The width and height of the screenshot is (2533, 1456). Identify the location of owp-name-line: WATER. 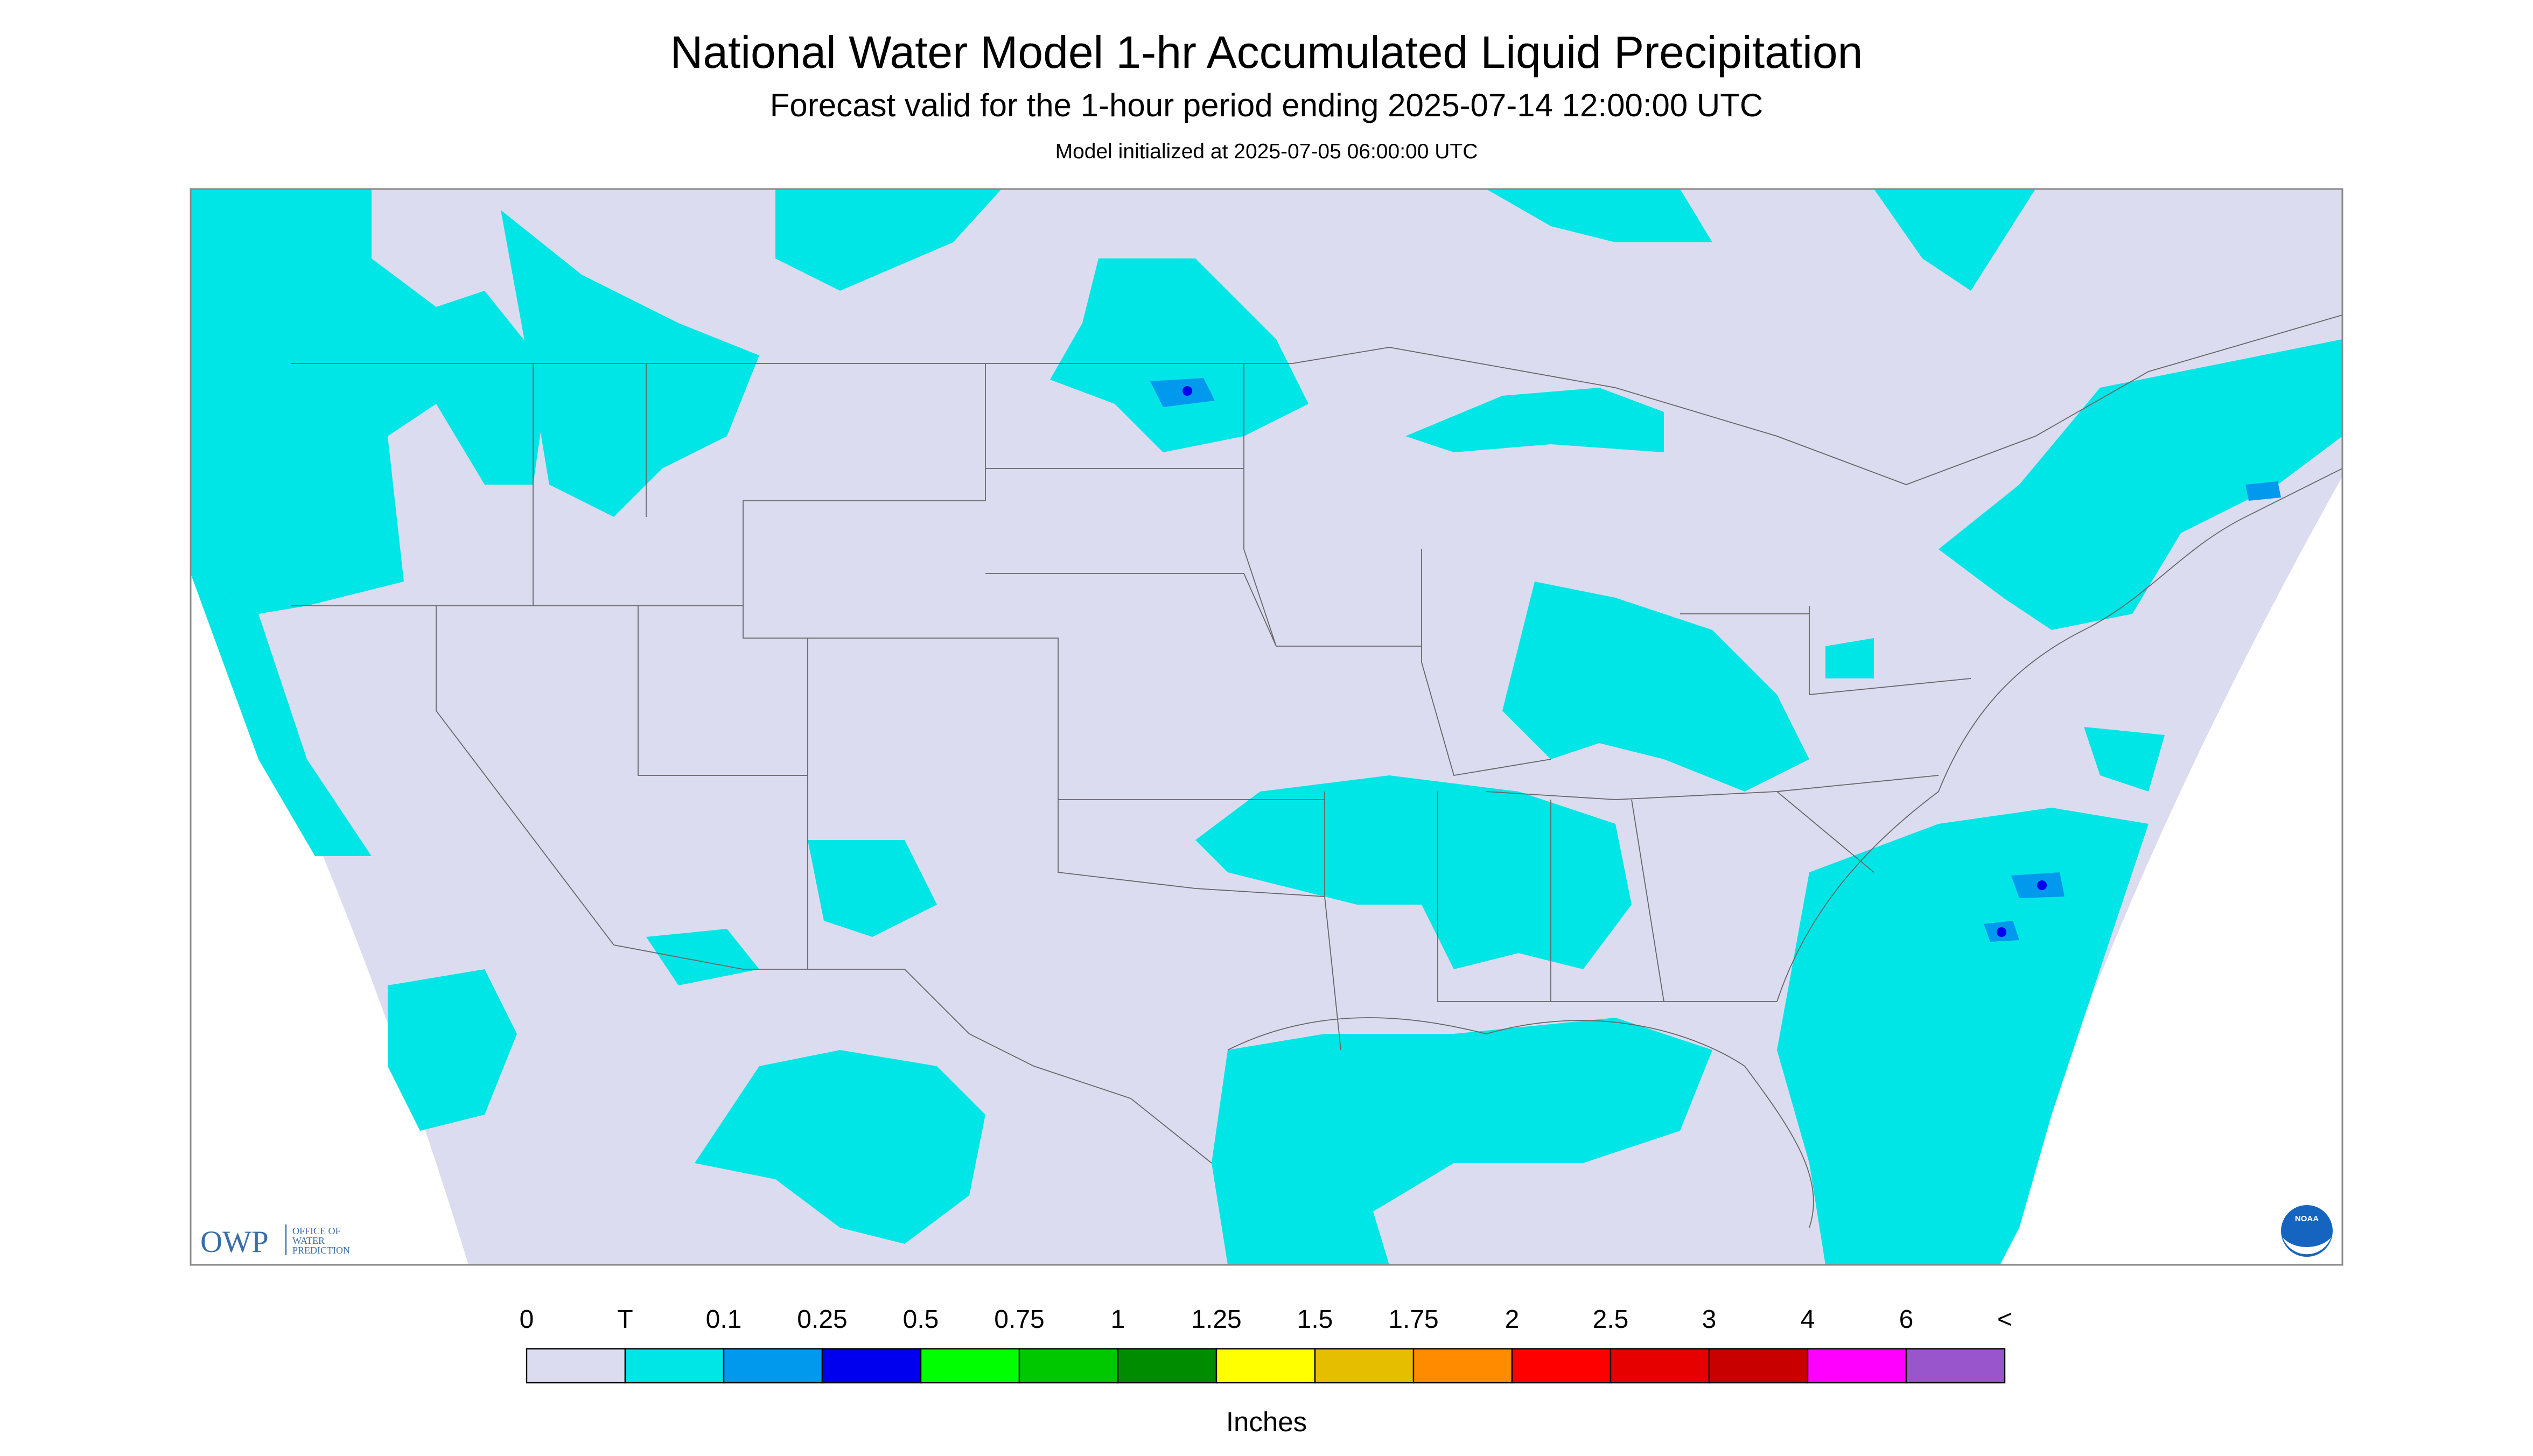
(308, 1240).